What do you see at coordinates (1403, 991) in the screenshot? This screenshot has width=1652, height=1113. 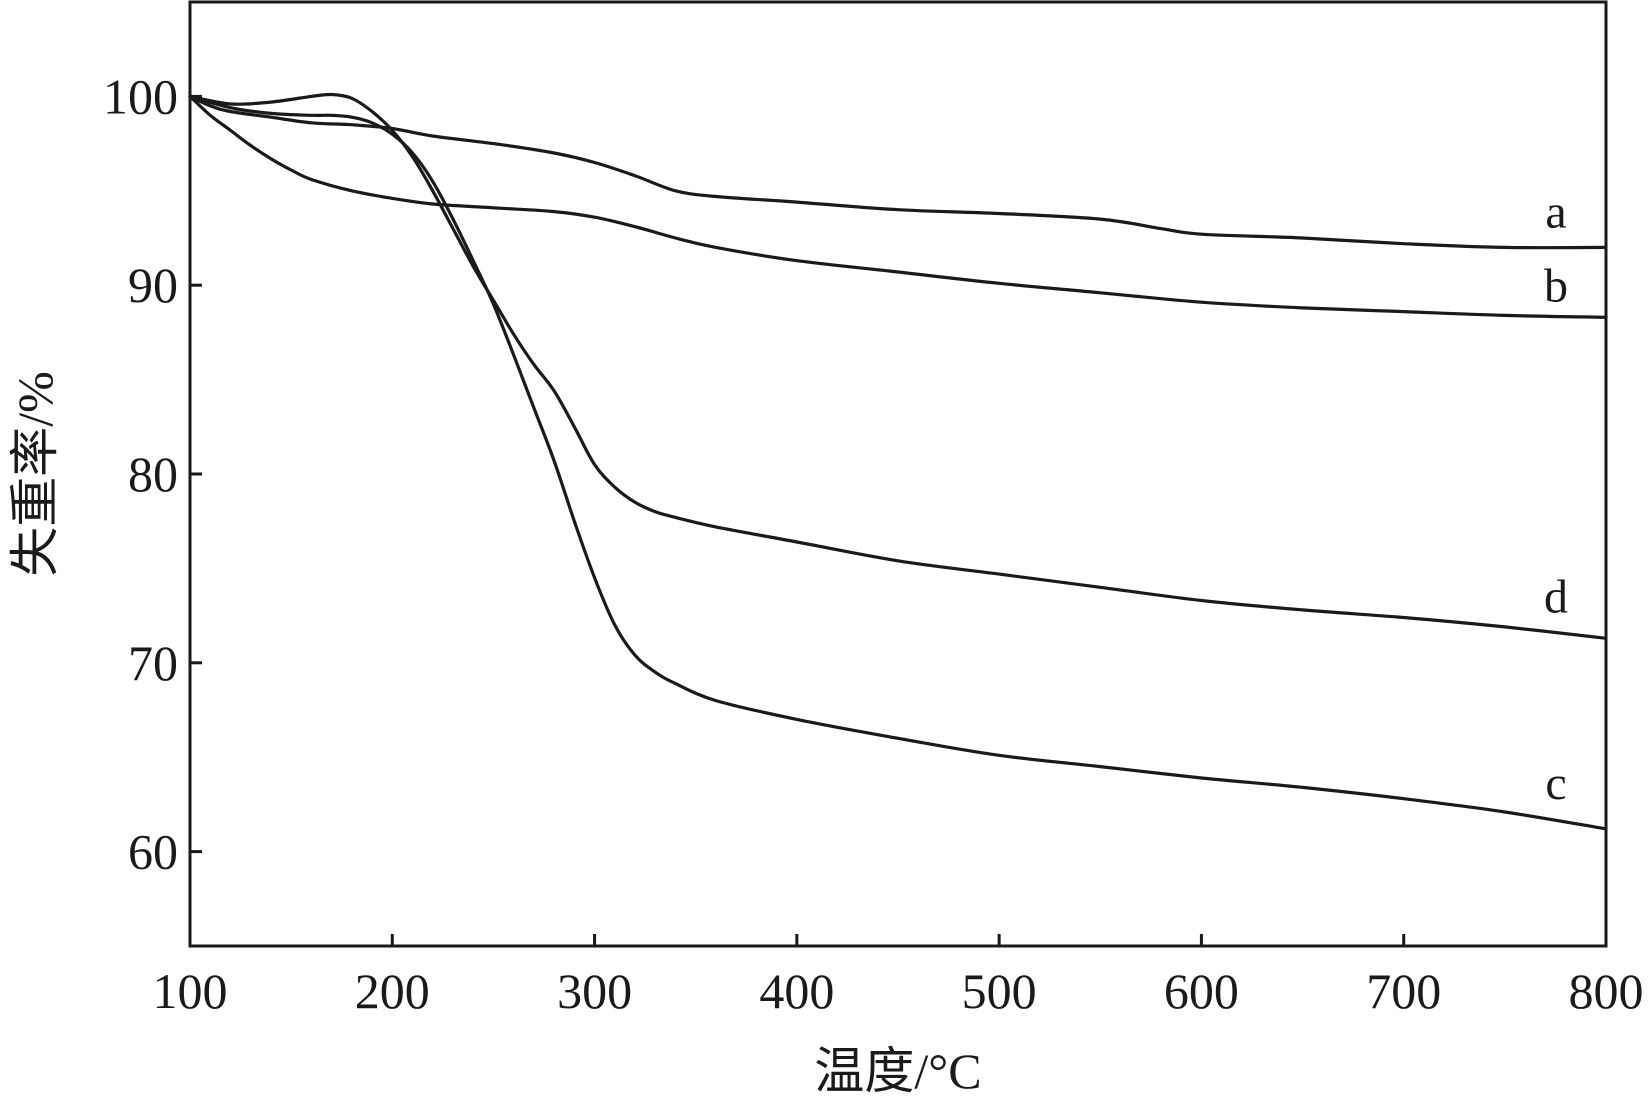 I see `x-tick-label: 700` at bounding box center [1403, 991].